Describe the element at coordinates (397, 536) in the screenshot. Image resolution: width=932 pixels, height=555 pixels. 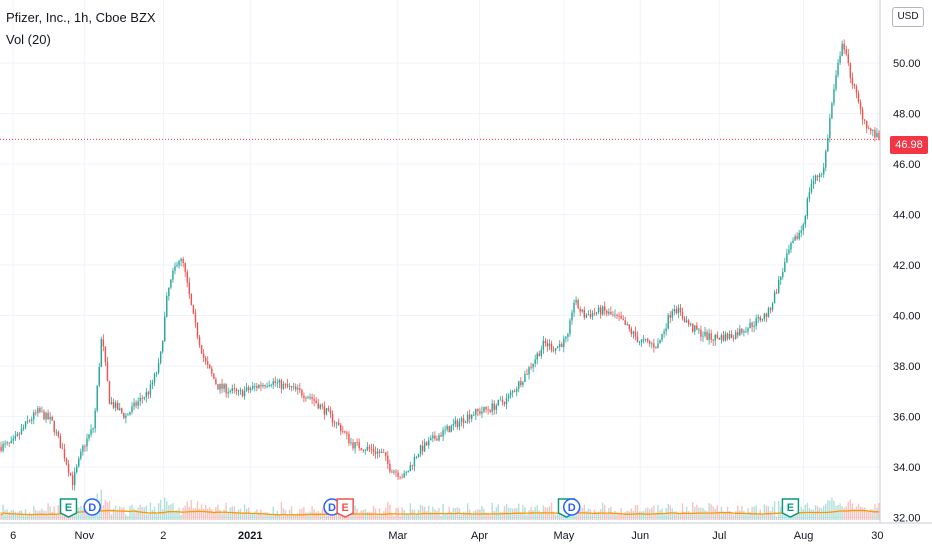
I see `time-axis-label: Mar` at that location.